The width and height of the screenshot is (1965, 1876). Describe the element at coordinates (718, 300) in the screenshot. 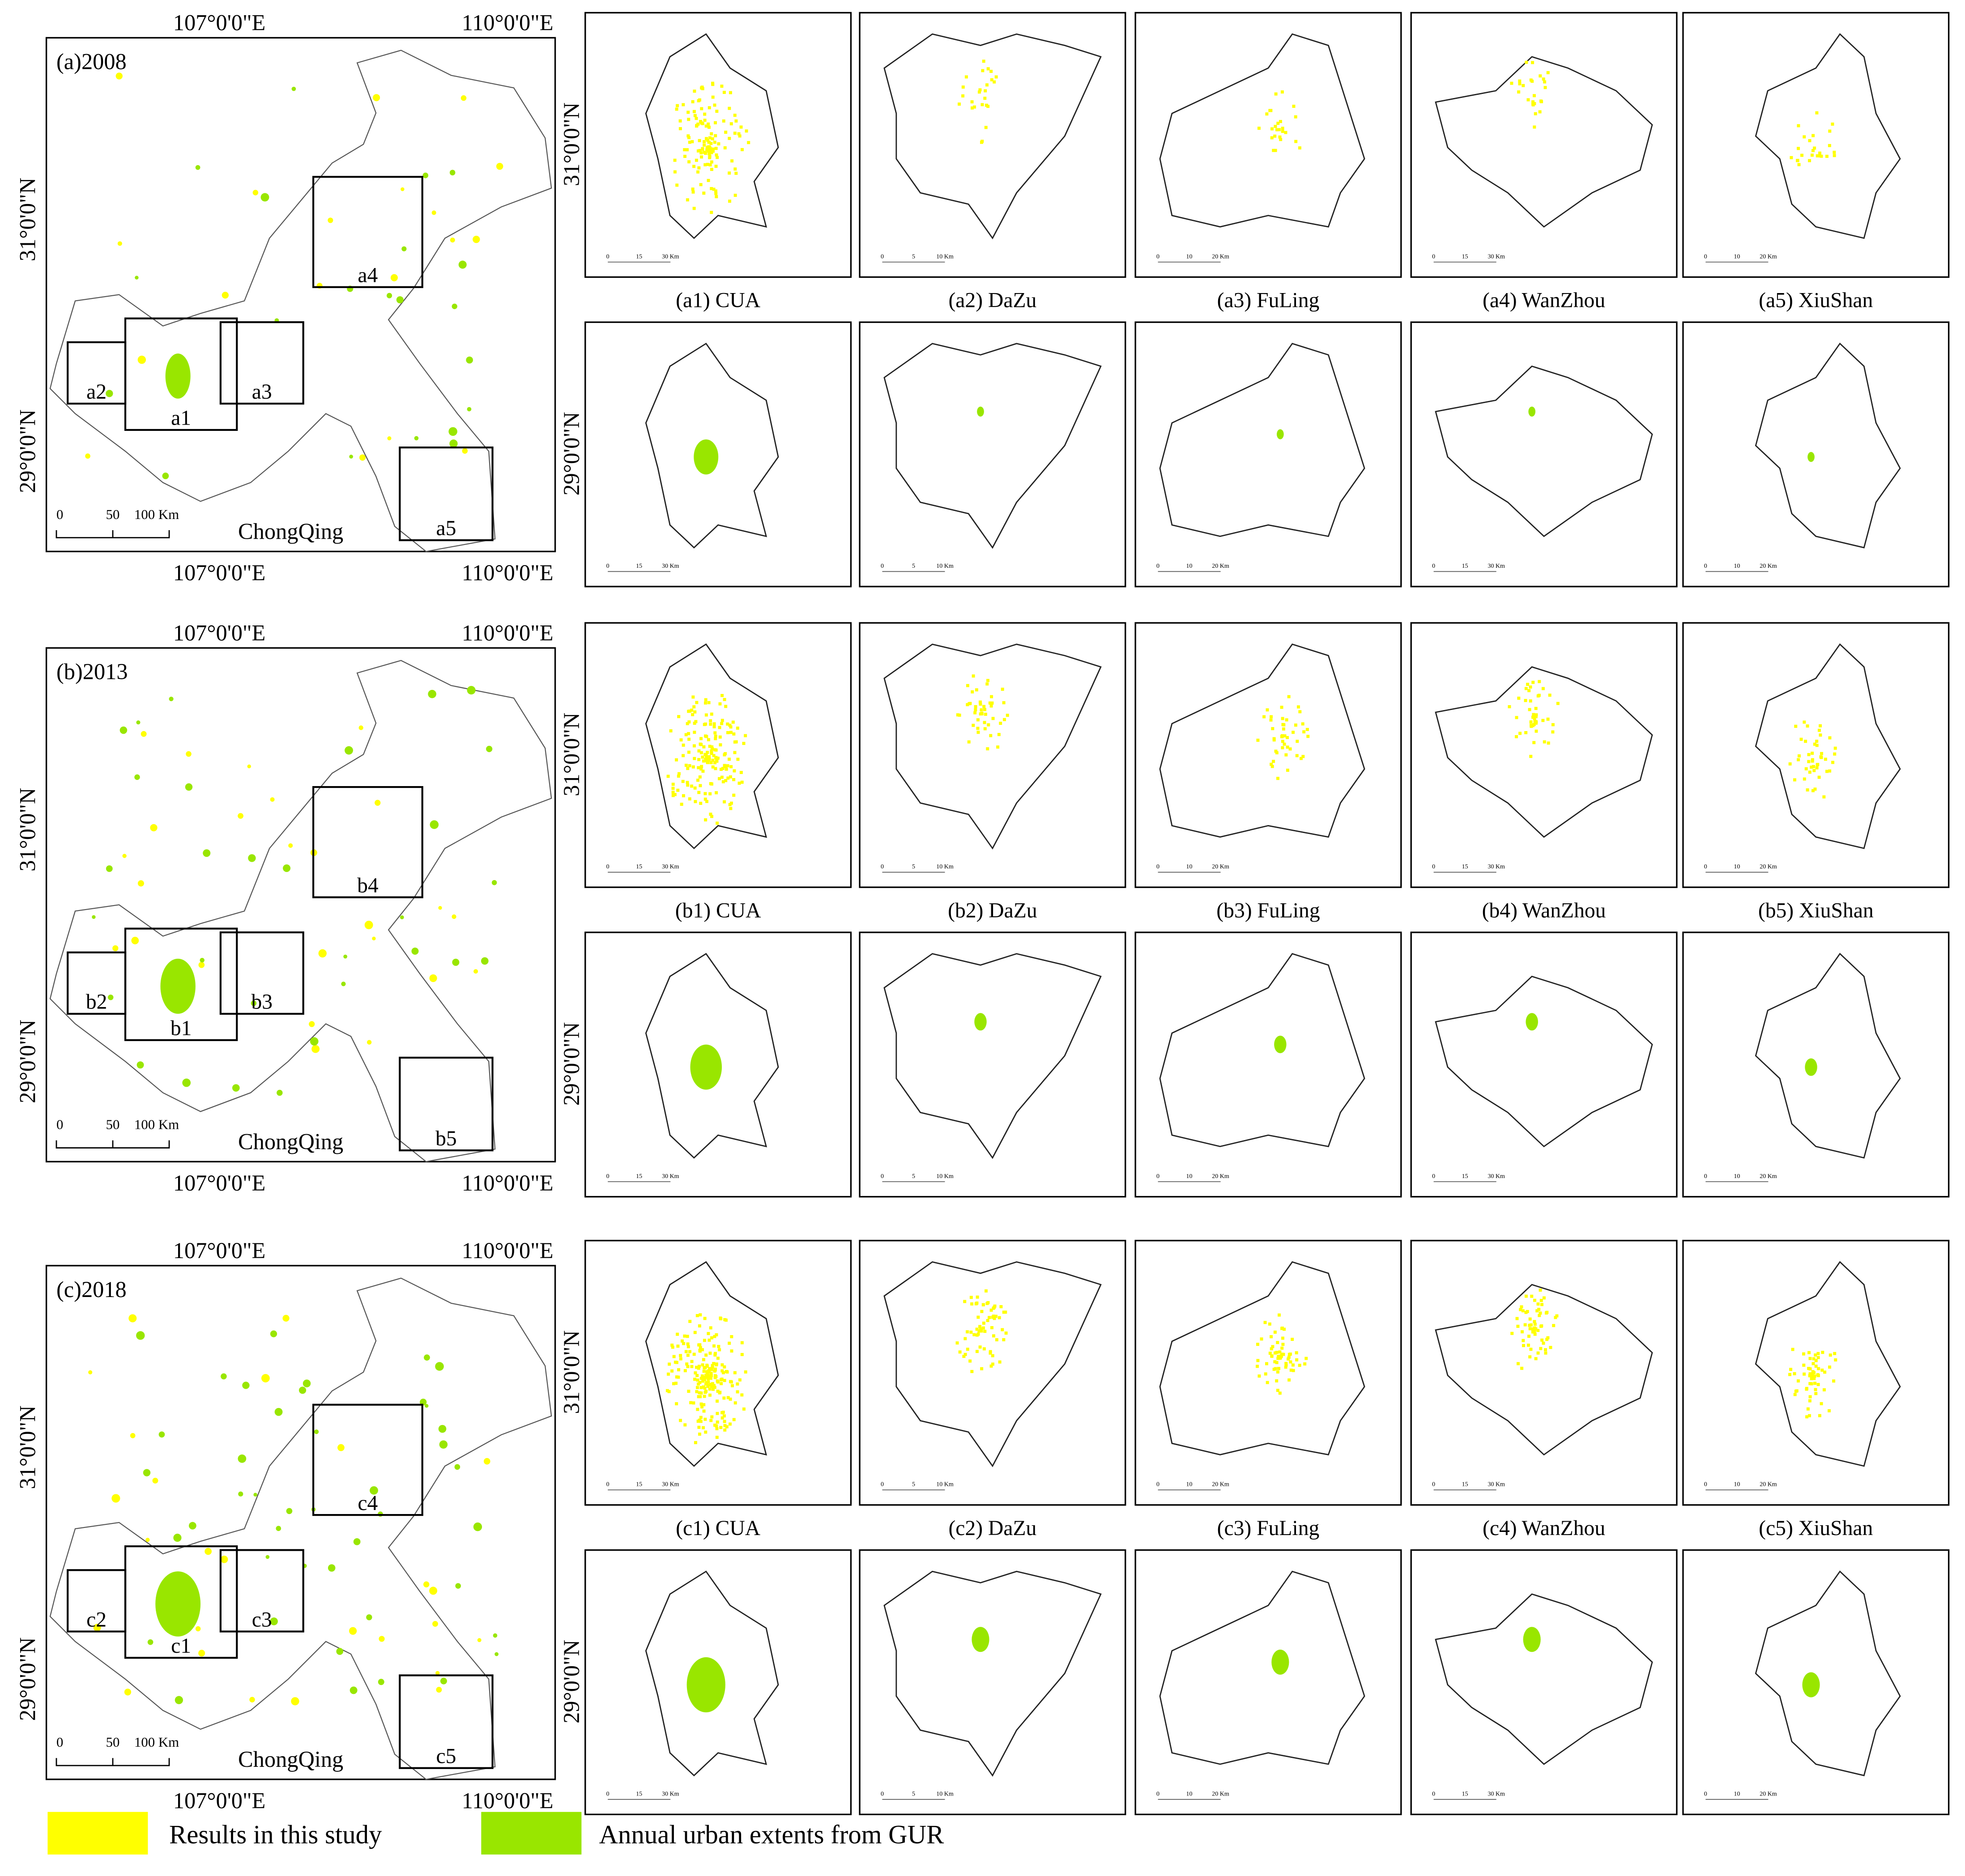

I see `inset-caption: (a1) CUA` at that location.